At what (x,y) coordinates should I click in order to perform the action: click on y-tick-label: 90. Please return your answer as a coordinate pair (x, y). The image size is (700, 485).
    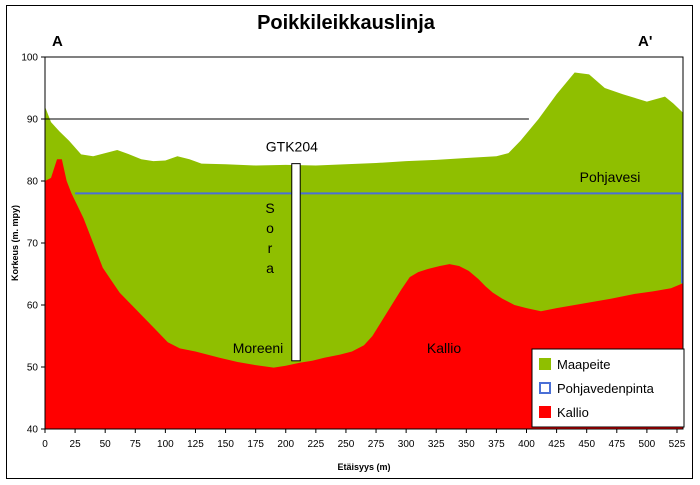
    Looking at the image, I should click on (33, 120).